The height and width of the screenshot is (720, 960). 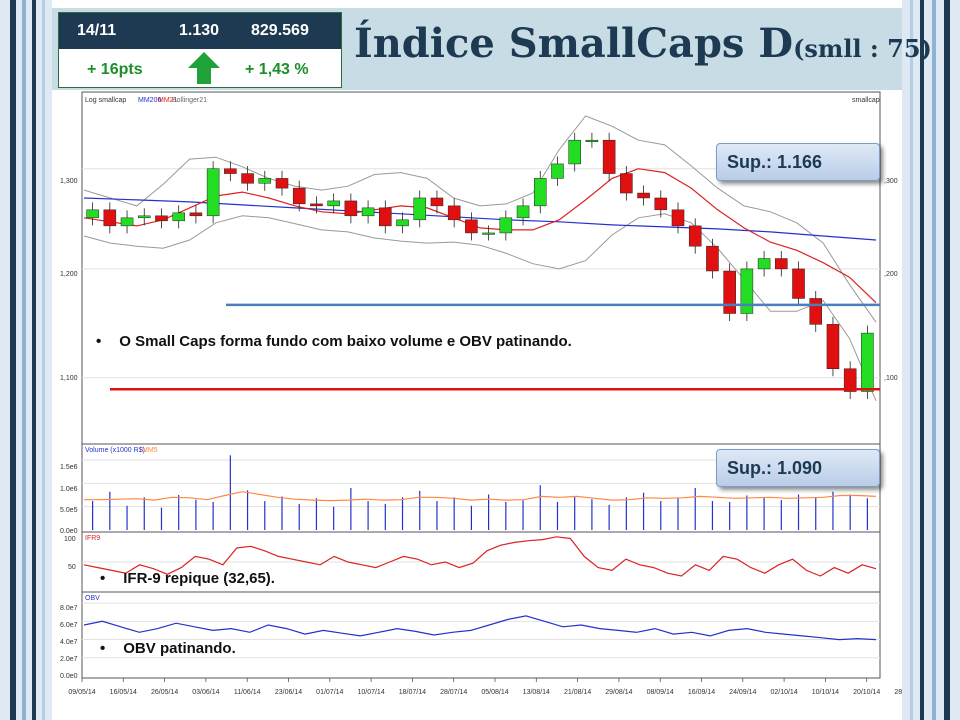 I want to click on x-tick-label: 11/06/14, so click(x=247, y=692).